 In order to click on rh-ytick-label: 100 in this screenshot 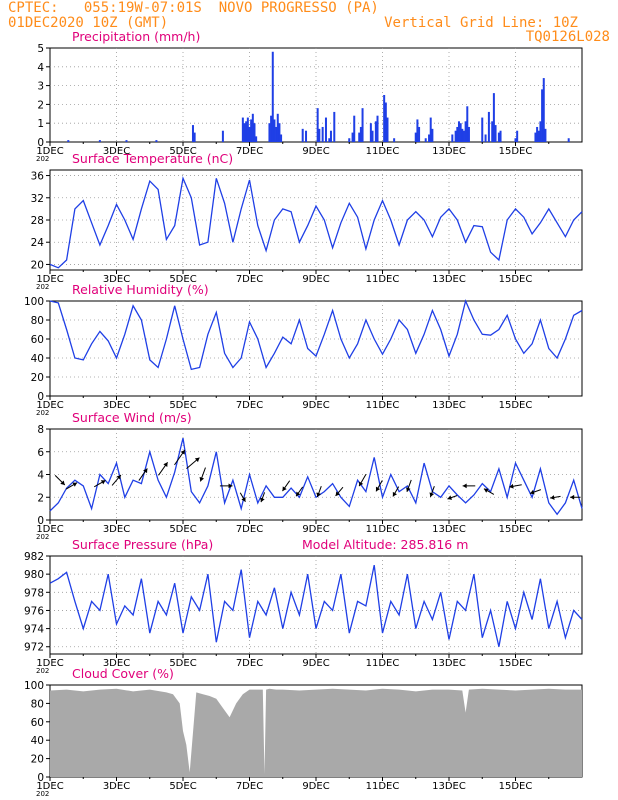, I will do `click(34, 302)`.